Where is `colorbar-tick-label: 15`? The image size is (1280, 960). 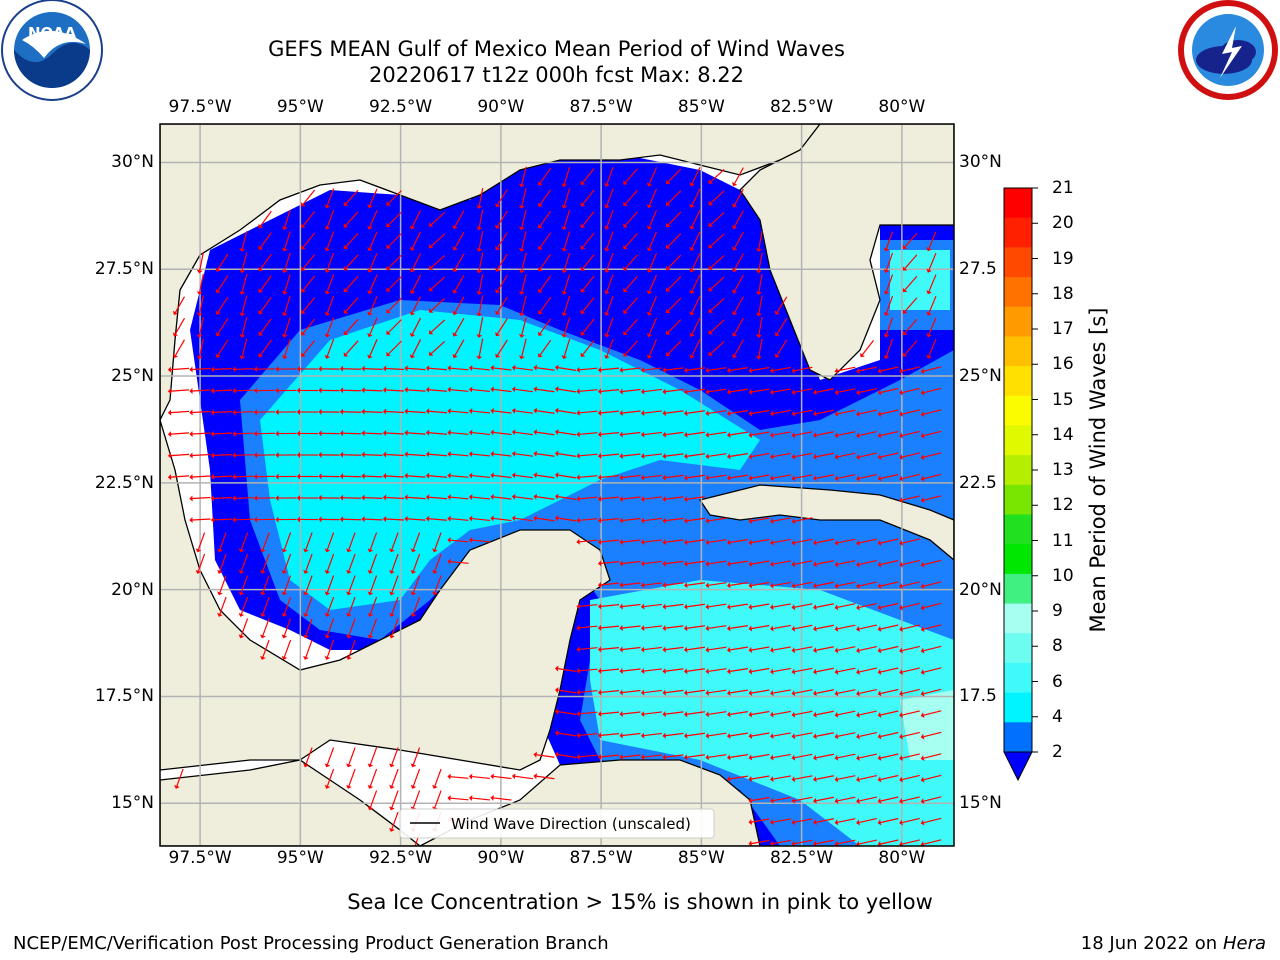
colorbar-tick-label: 15 is located at coordinates (1063, 399).